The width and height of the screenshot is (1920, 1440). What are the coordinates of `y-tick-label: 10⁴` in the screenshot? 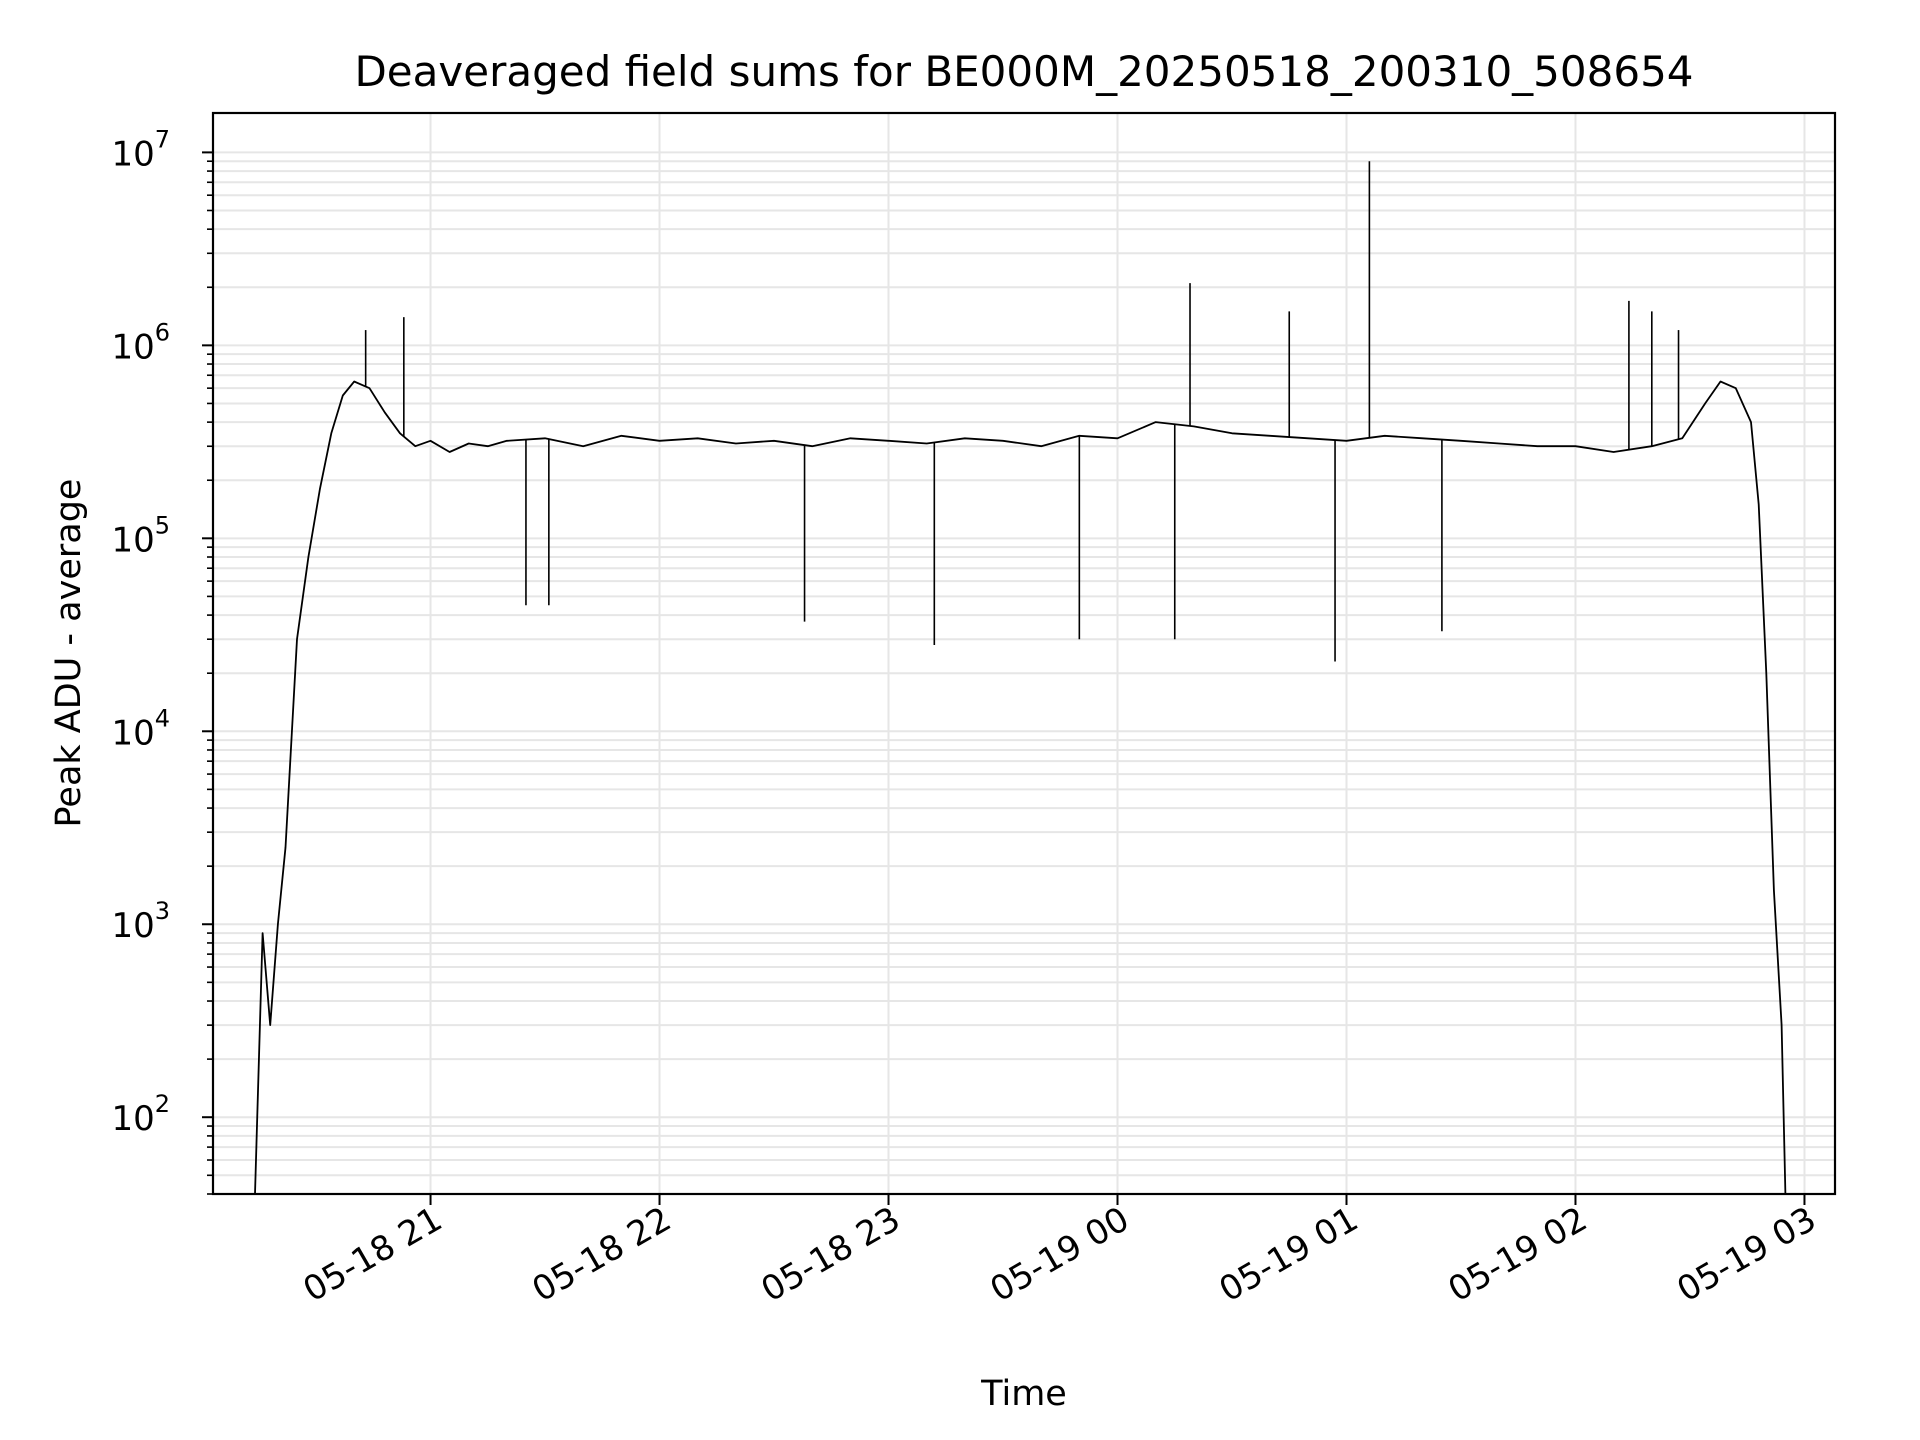 It's located at (140, 728).